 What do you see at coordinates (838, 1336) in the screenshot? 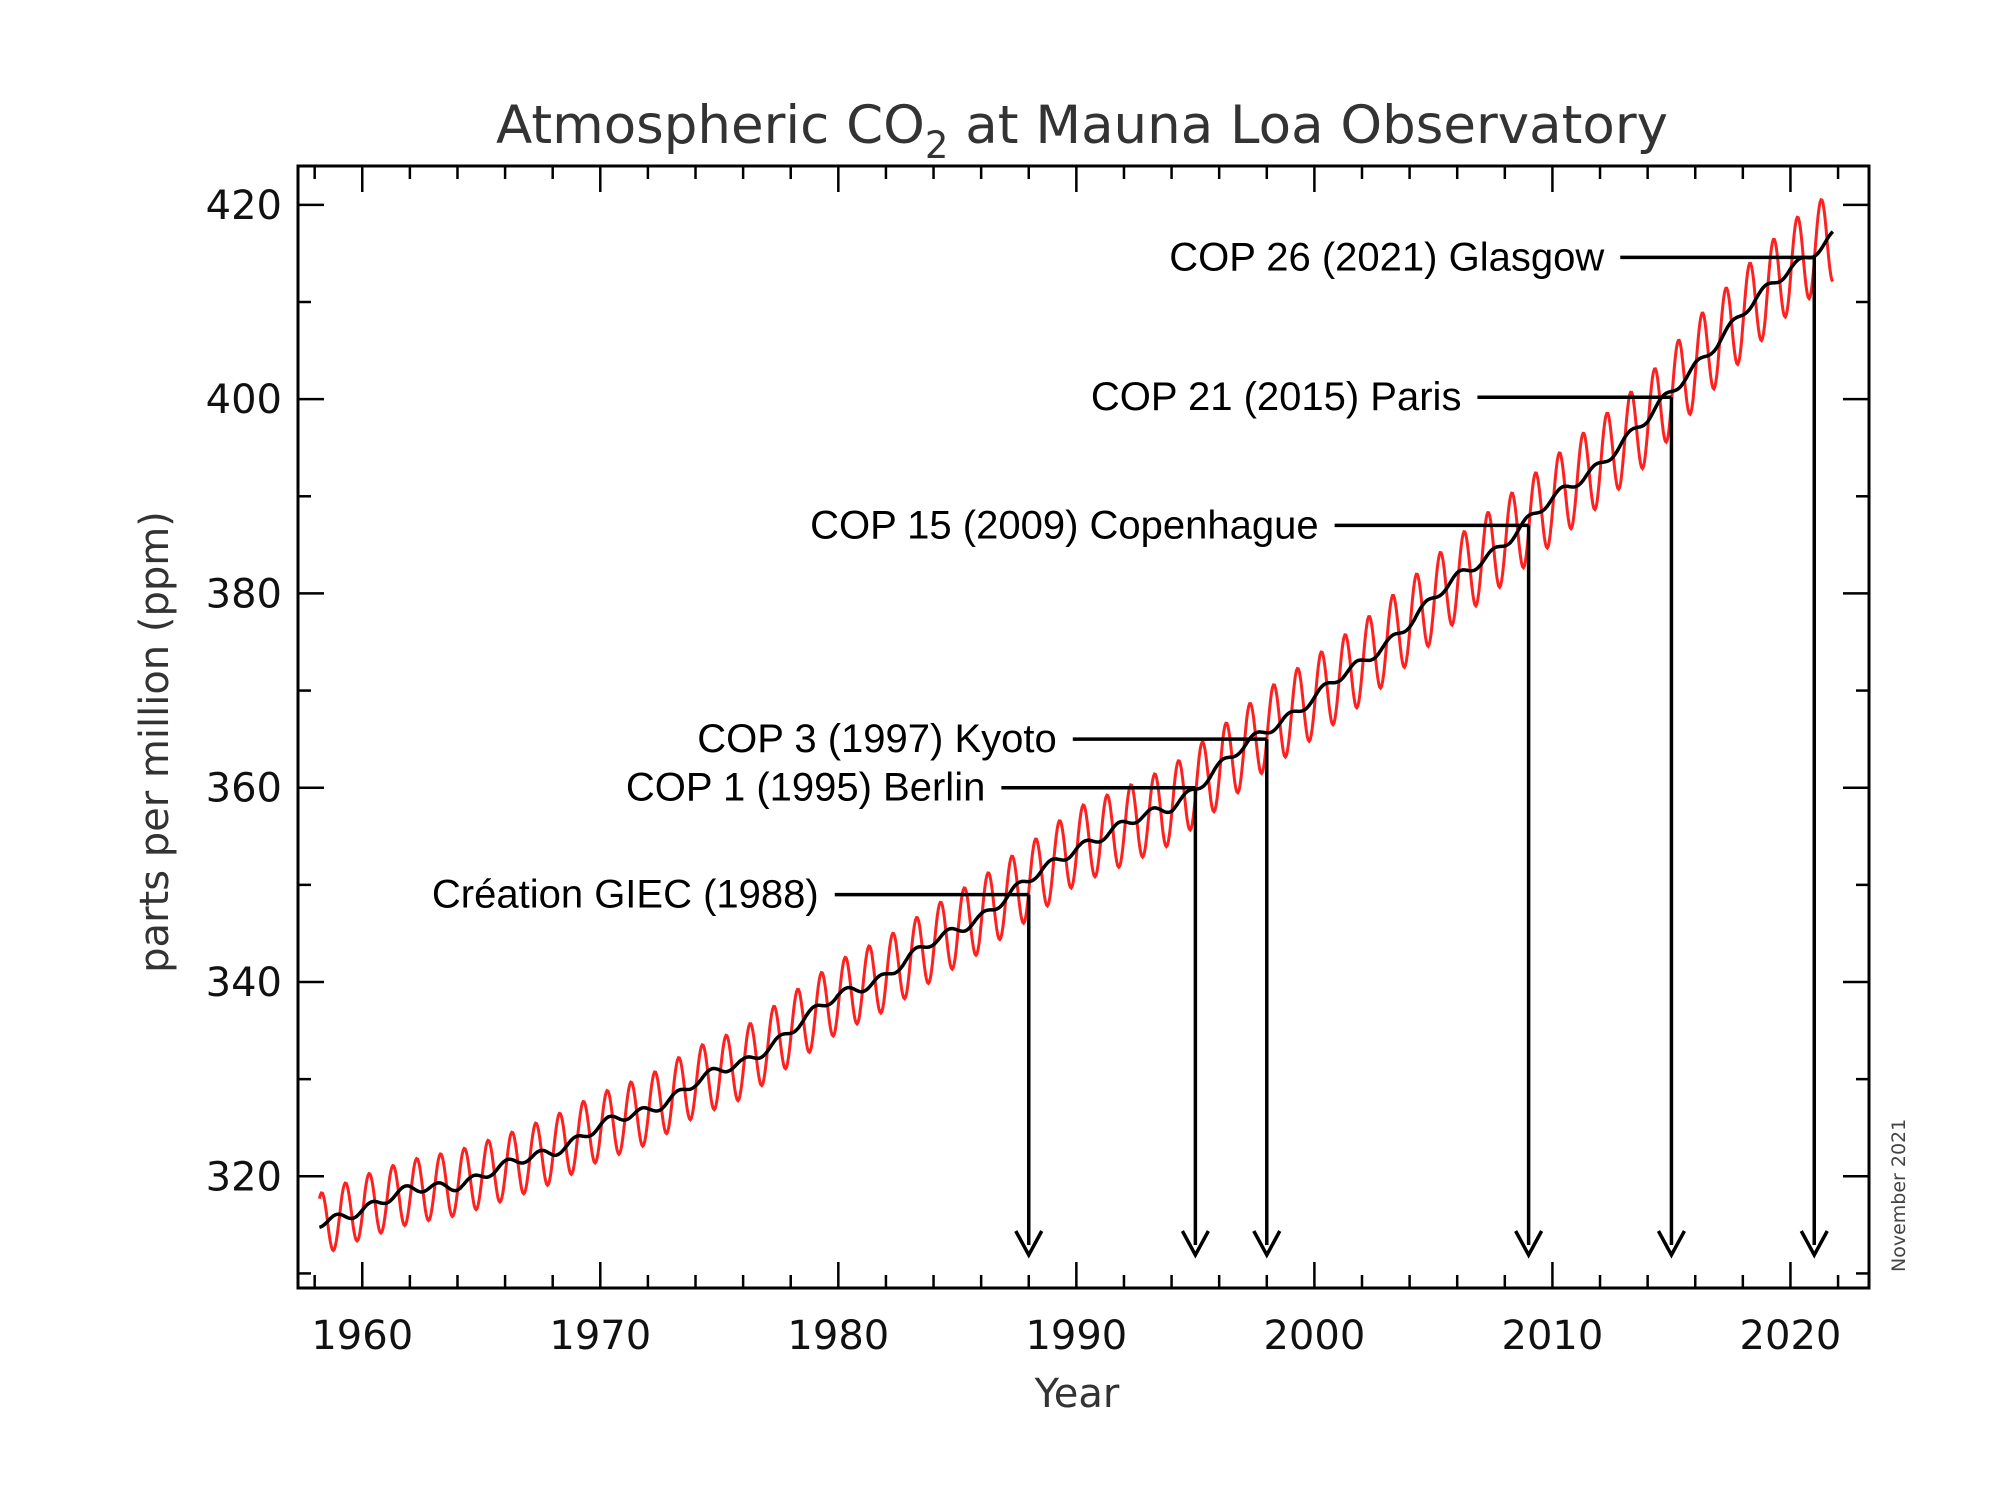
I see `x-tick-label: 1980` at bounding box center [838, 1336].